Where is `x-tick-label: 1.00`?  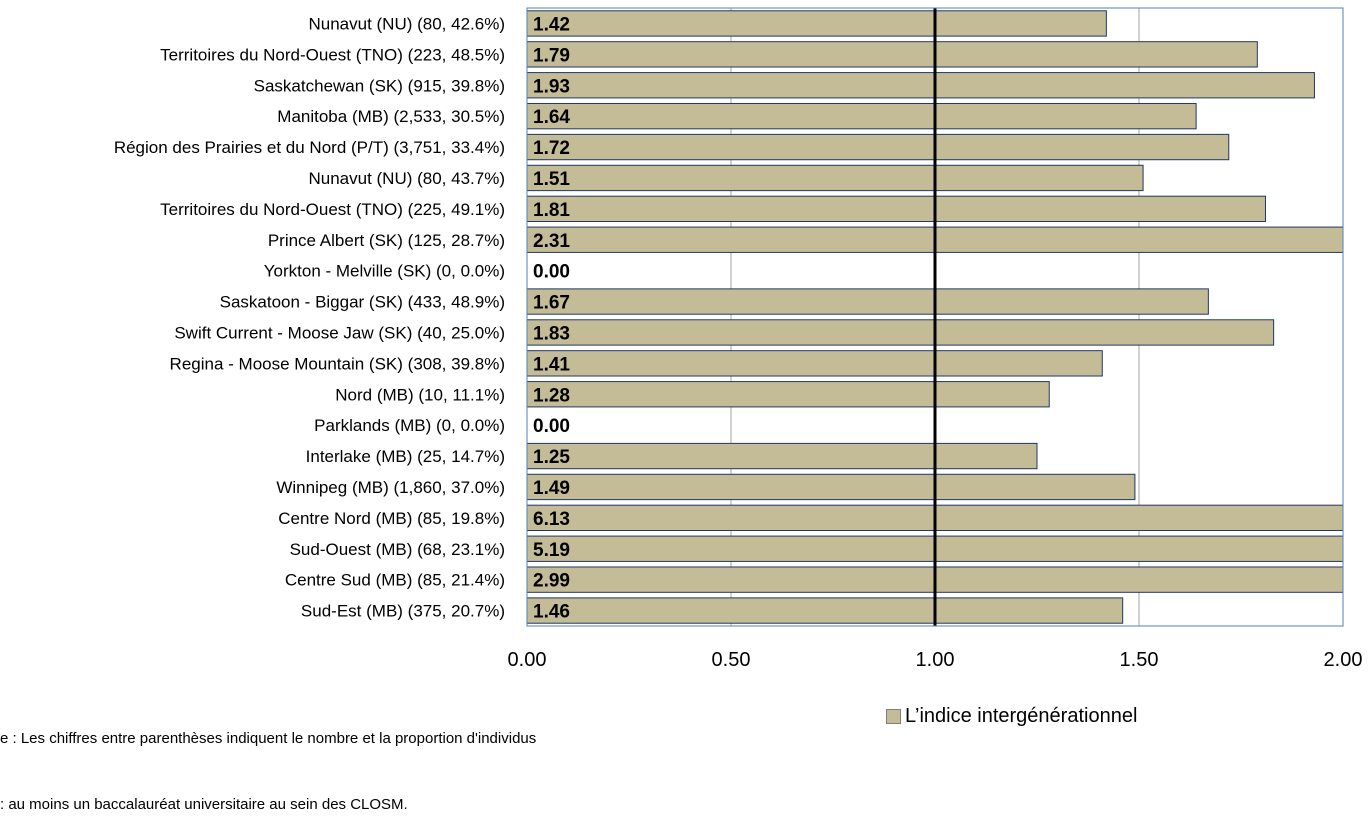
x-tick-label: 1.00 is located at coordinates (935, 660).